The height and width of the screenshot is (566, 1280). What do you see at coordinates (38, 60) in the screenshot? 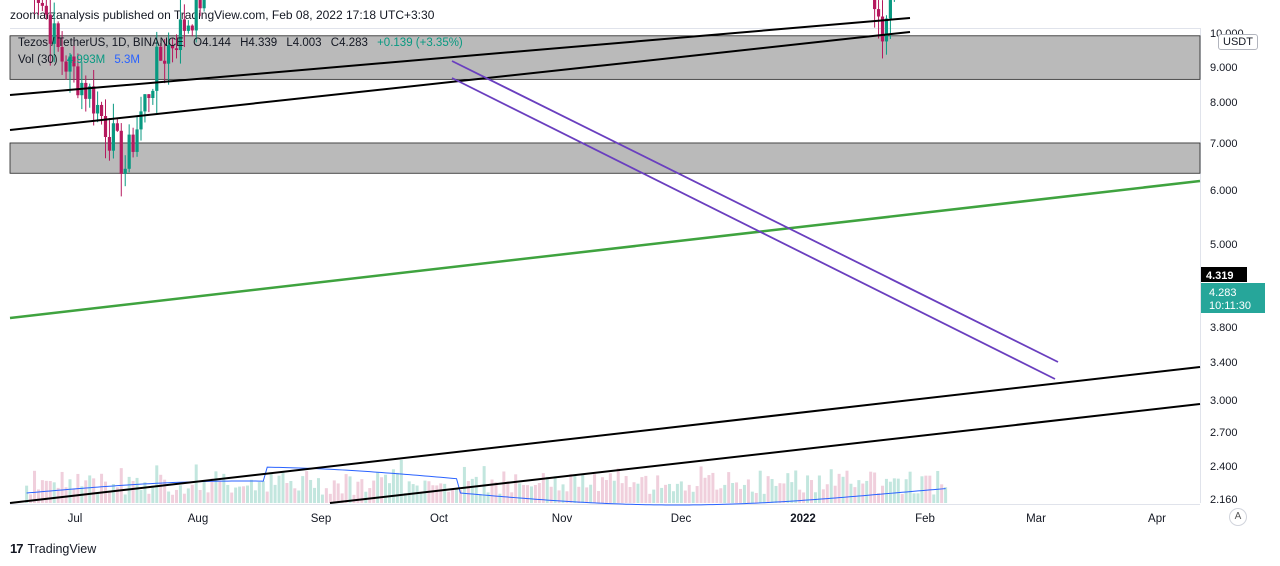
I see `volume-indicator-label: Vol (30)` at bounding box center [38, 60].